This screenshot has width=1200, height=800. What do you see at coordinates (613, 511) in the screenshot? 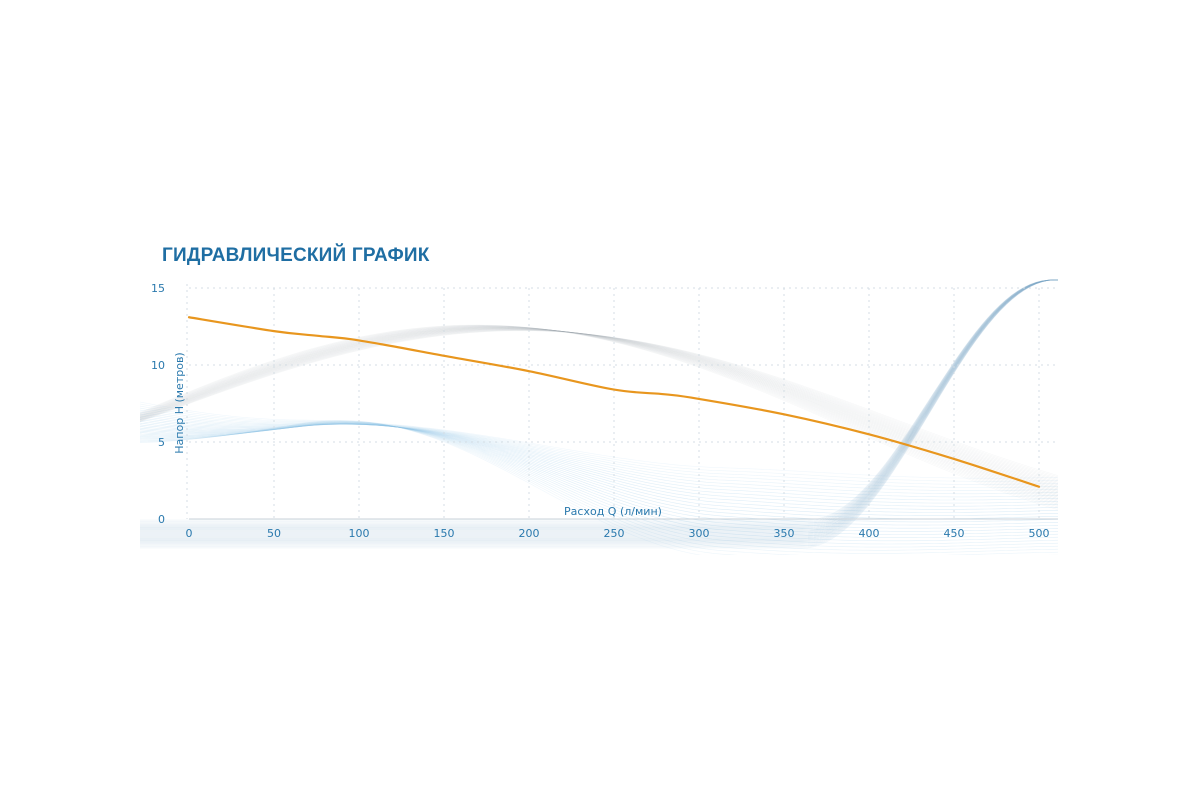
I see `x-axis-label: Расход Q (л/мин)` at bounding box center [613, 511].